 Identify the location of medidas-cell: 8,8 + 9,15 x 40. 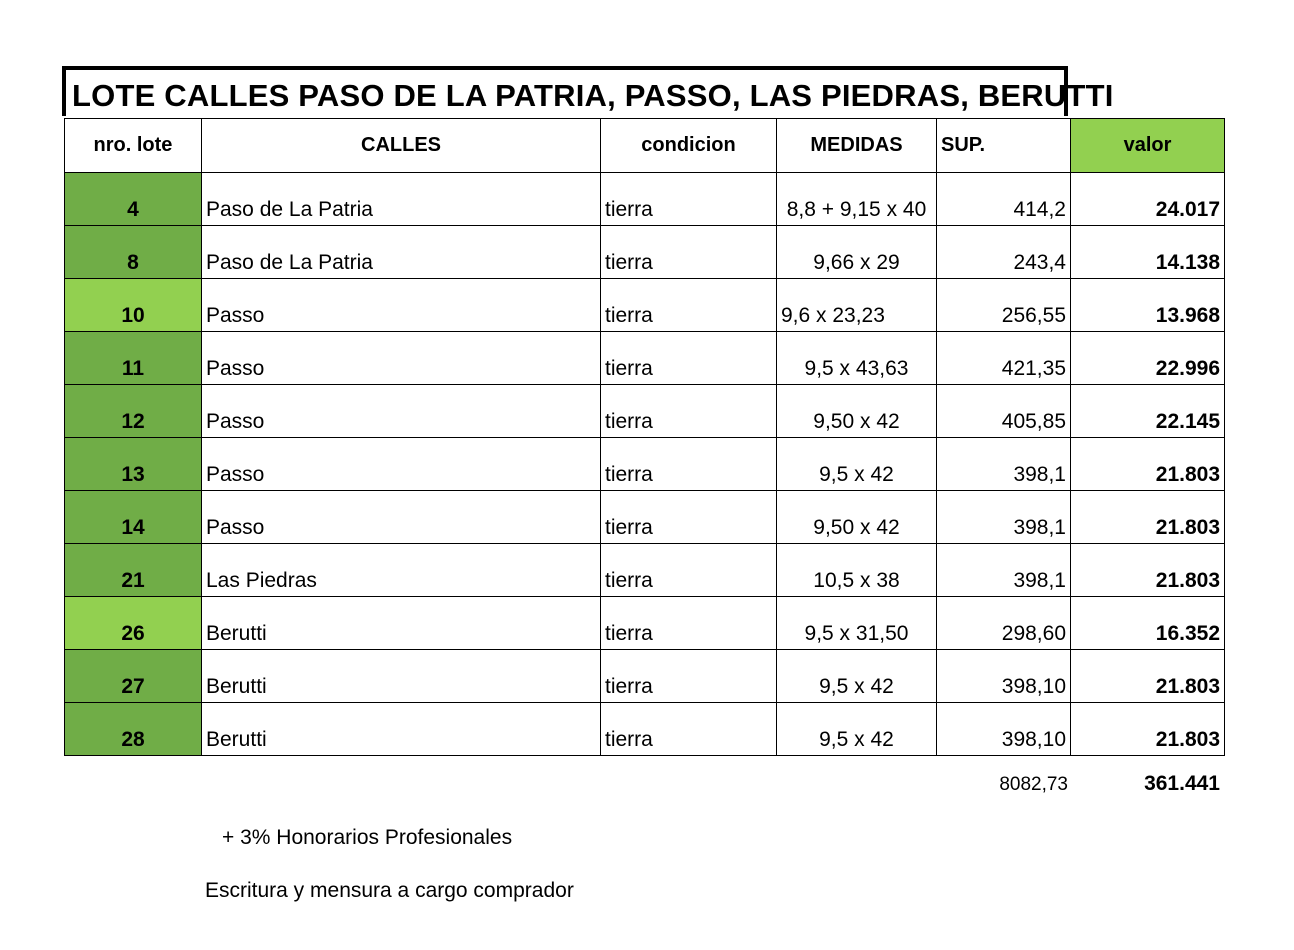
(856, 199).